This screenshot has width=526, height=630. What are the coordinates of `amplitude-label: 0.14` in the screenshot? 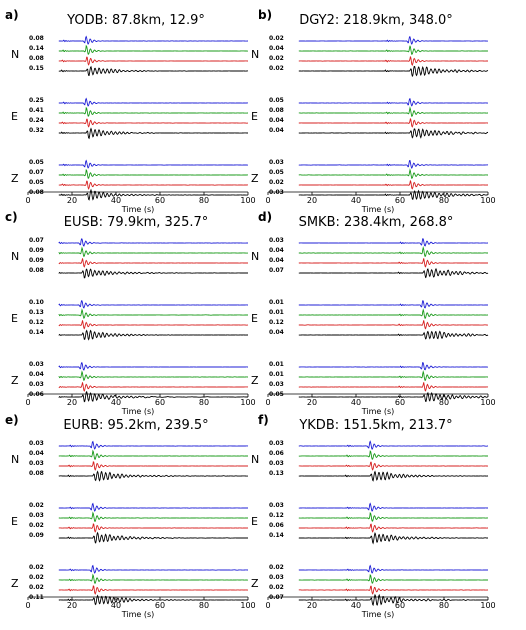 It's located at (36, 48).